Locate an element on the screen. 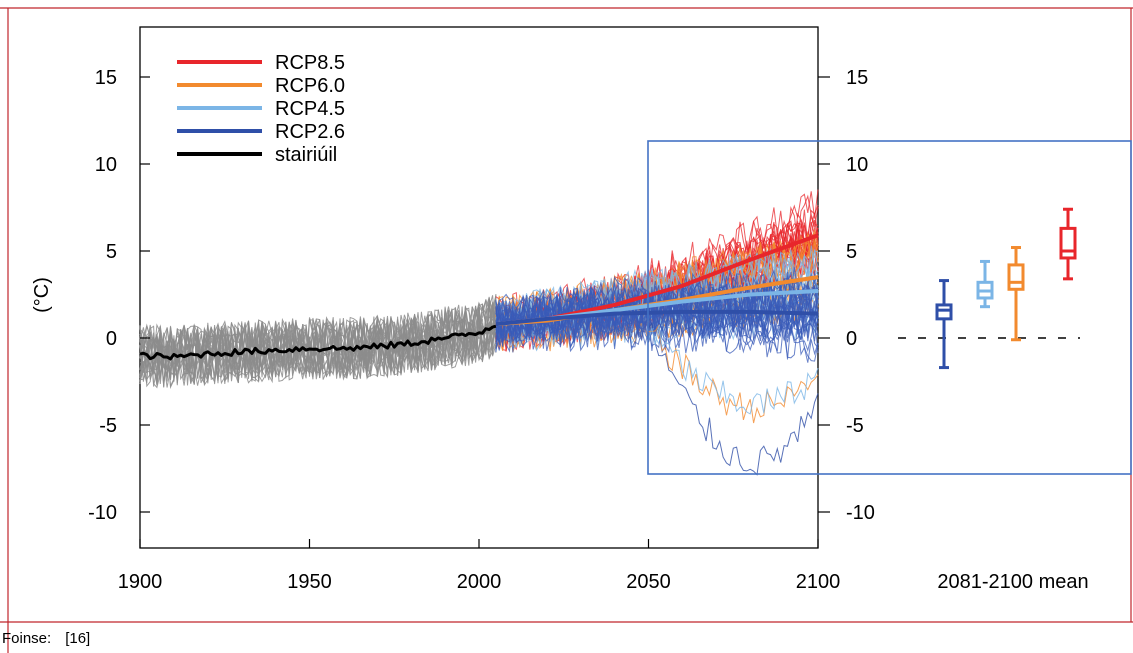  right-y-tick-label: 5 is located at coordinates (851, 252).